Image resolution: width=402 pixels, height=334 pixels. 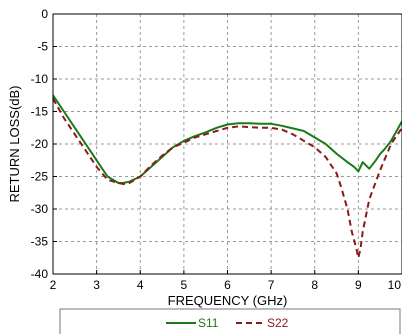 What do you see at coordinates (40, 144) in the screenshot?
I see `y-tick-label: -20` at bounding box center [40, 144].